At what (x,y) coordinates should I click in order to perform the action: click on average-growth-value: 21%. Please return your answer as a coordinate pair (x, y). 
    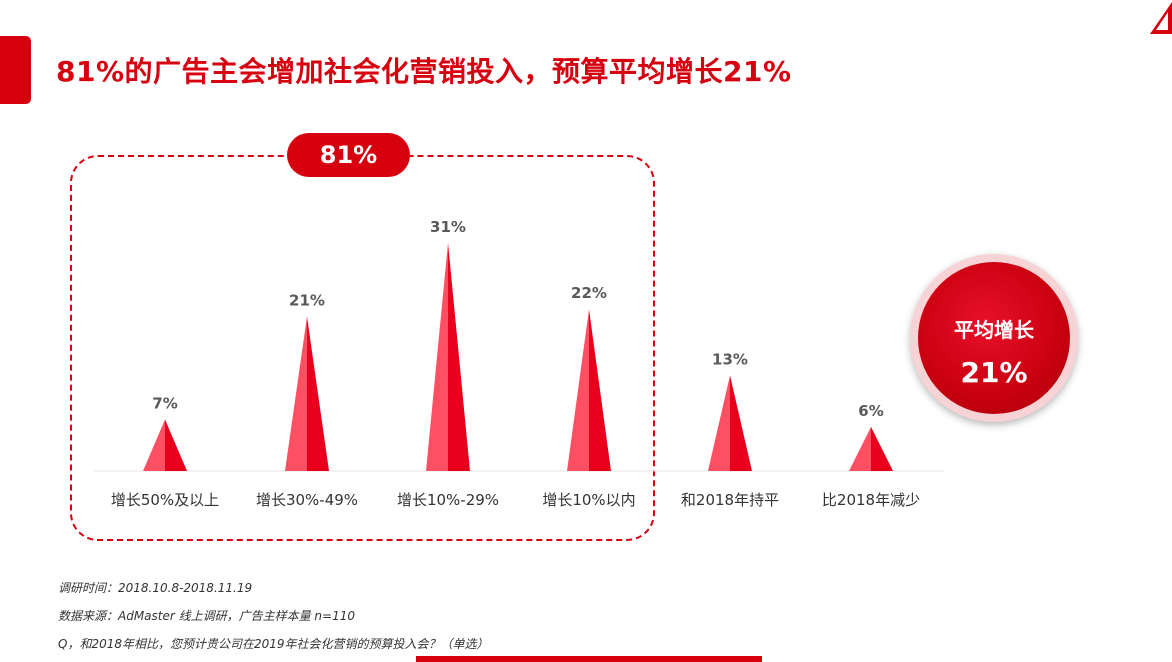
    Looking at the image, I should click on (994, 372).